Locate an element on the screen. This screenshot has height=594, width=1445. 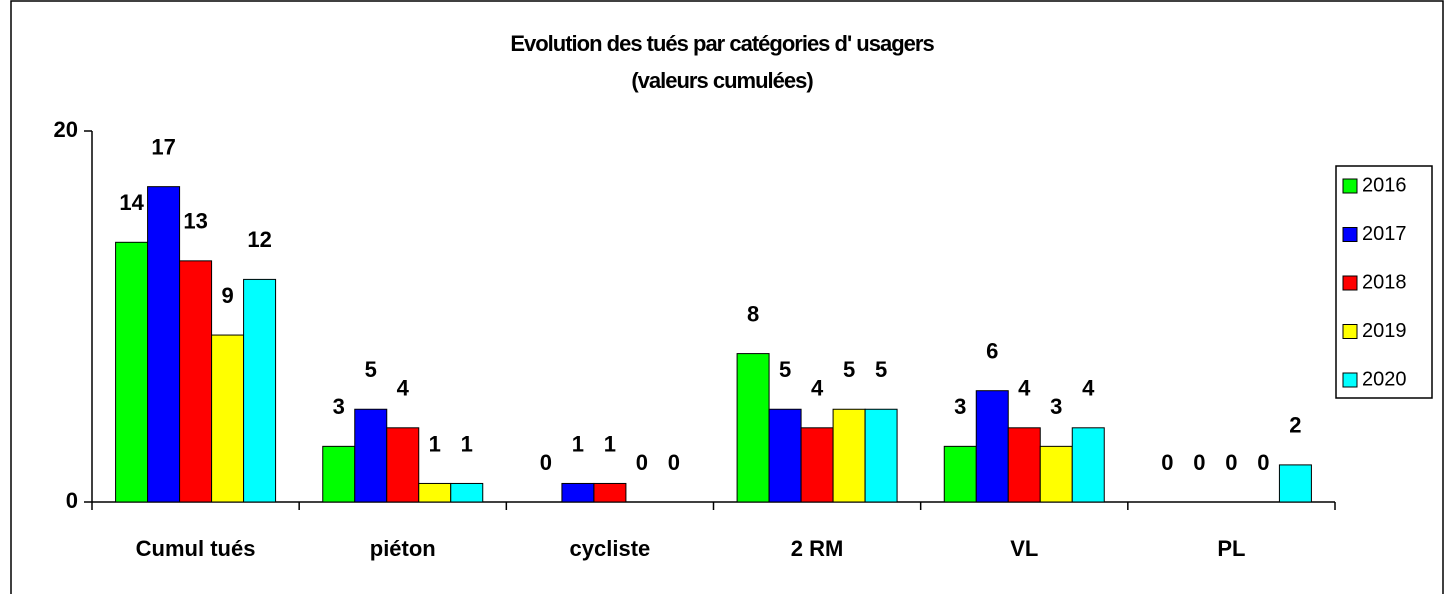
x-tick-label: Cumul tués is located at coordinates (196, 548).